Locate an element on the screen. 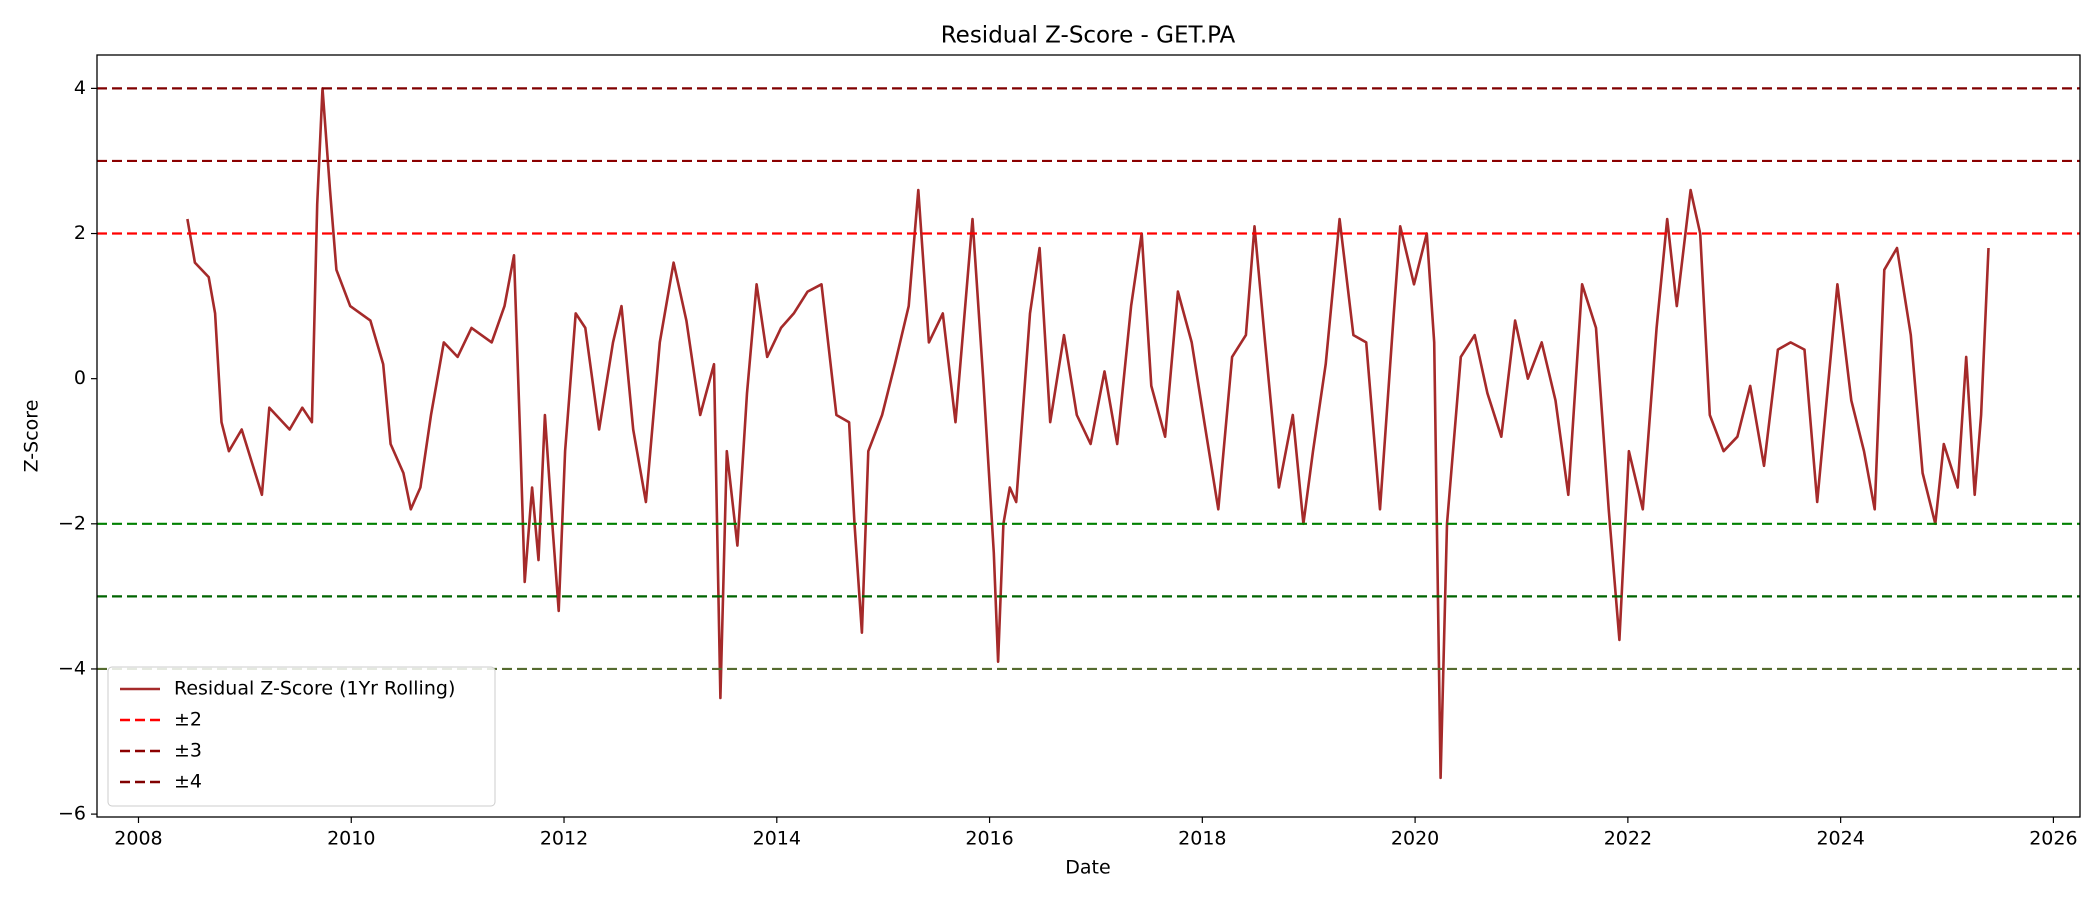 The width and height of the screenshot is (2100, 904). x-tick-label: 2008 is located at coordinates (138, 839).